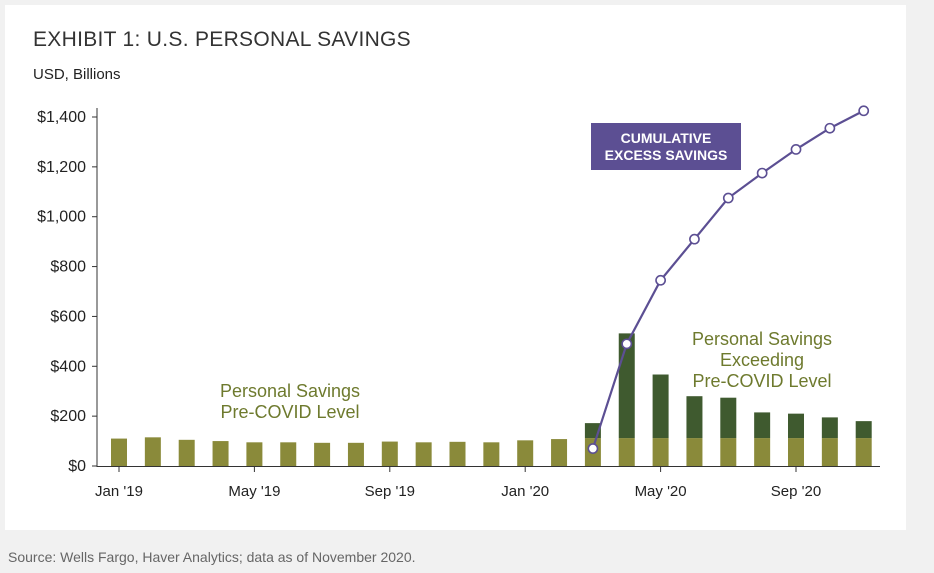  Describe the element at coordinates (68, 267) in the screenshot. I see `y-tick-label: $800` at that location.